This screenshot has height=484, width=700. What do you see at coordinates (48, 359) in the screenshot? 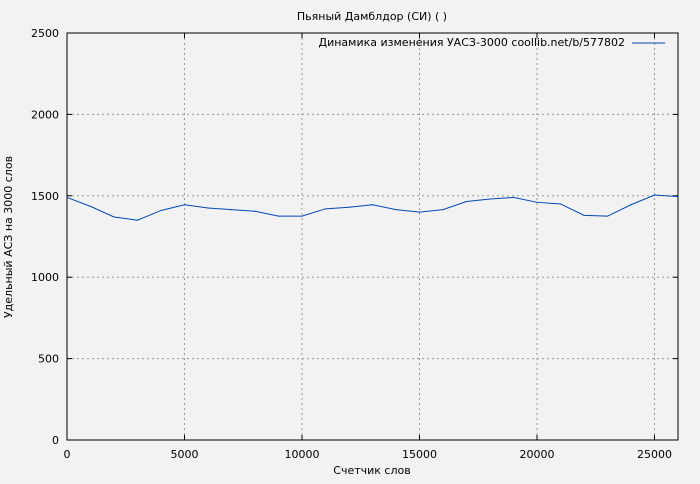
I see `y-tick-label: 500` at bounding box center [48, 359].